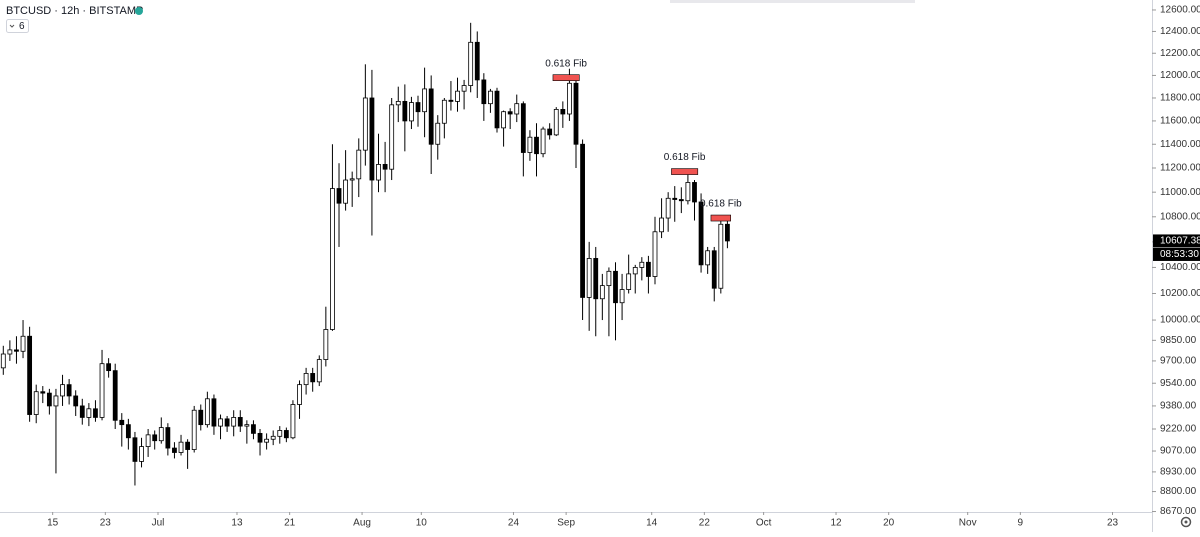 The height and width of the screenshot is (537, 1200). I want to click on x-tick-label: Sep, so click(566, 523).